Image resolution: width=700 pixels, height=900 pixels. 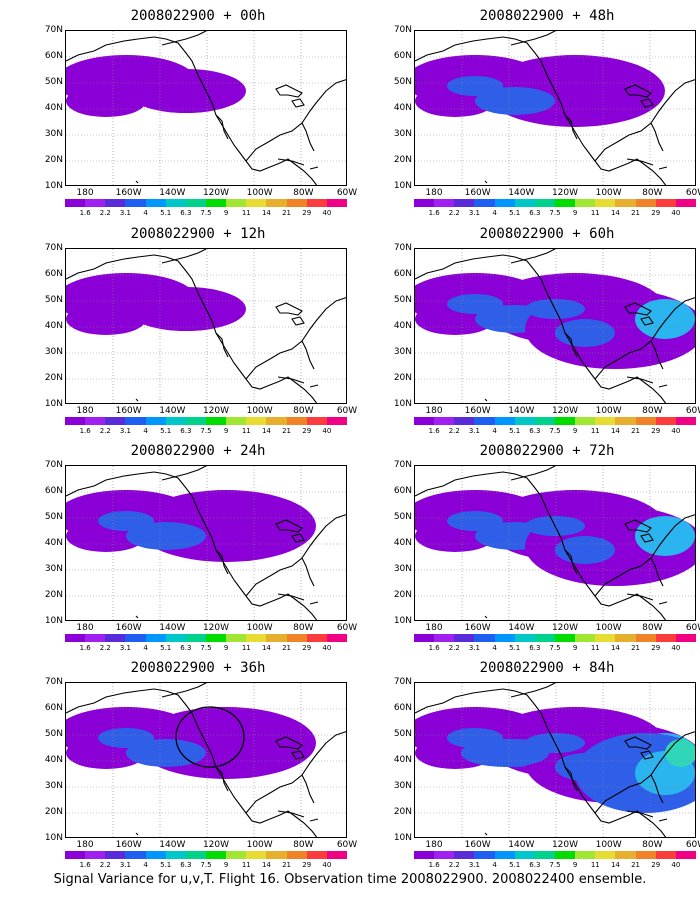 What do you see at coordinates (676, 431) in the screenshot?
I see `colorbar-label: 40` at bounding box center [676, 431].